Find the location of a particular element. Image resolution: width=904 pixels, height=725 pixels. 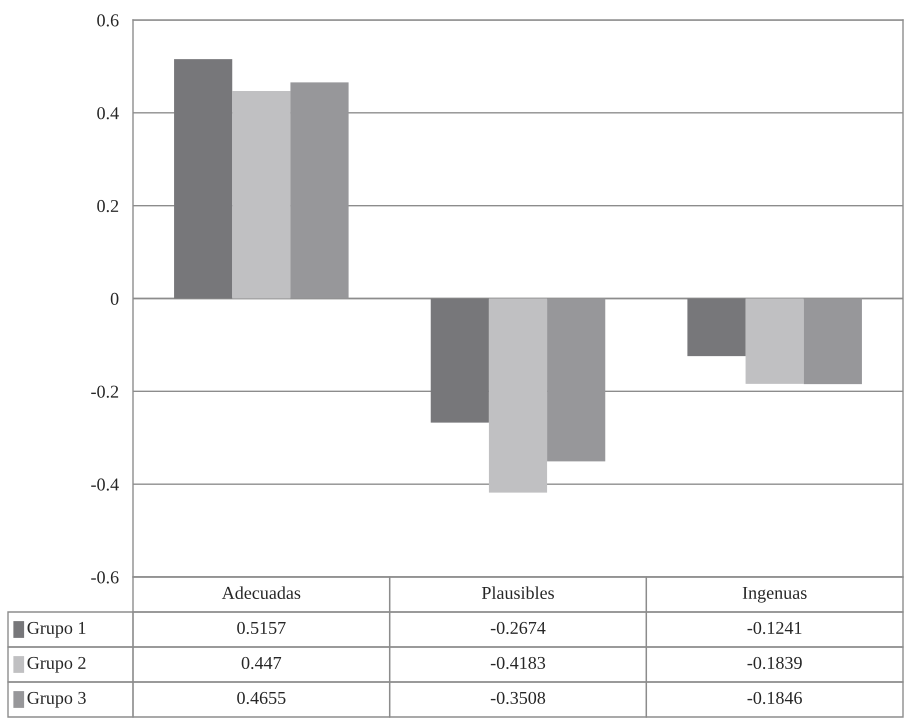

y-tick-label: 0 is located at coordinates (114, 298).